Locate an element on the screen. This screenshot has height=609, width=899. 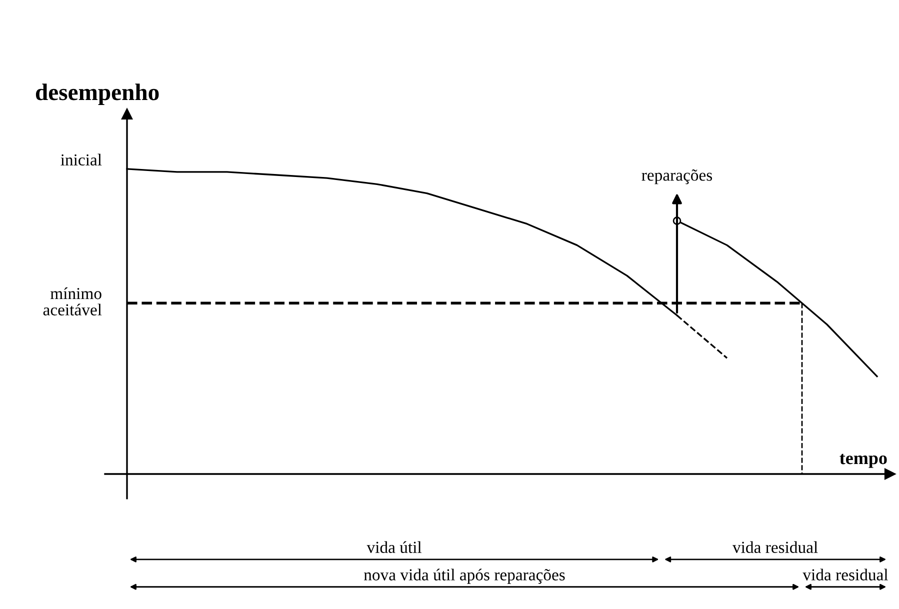
text: nova vida útil após reparações is located at coordinates (464, 576).